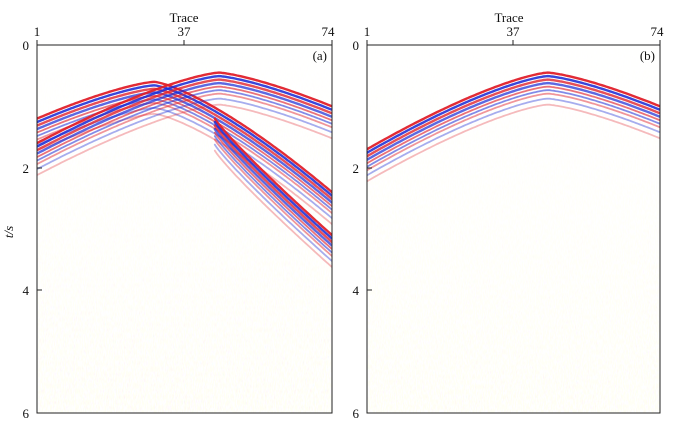 This screenshot has width=685, height=424. Describe the element at coordinates (329, 31) in the screenshot. I see `panel-a-x-tick-74: 74` at that location.